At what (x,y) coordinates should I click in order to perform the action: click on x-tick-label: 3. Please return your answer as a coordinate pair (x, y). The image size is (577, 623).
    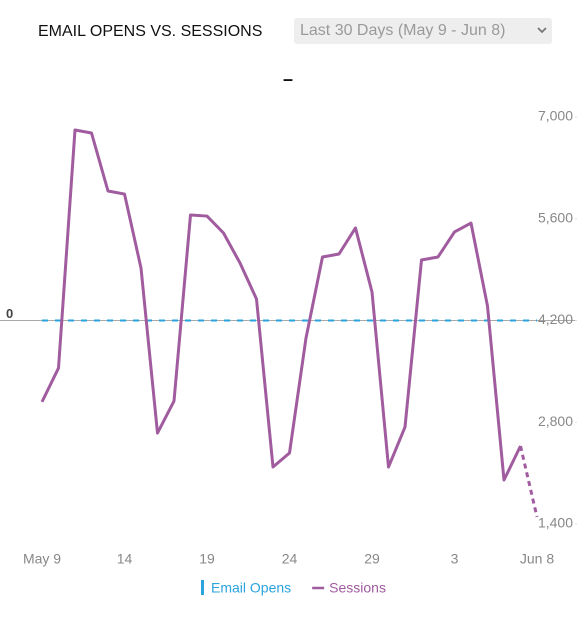
    Looking at the image, I should click on (455, 559).